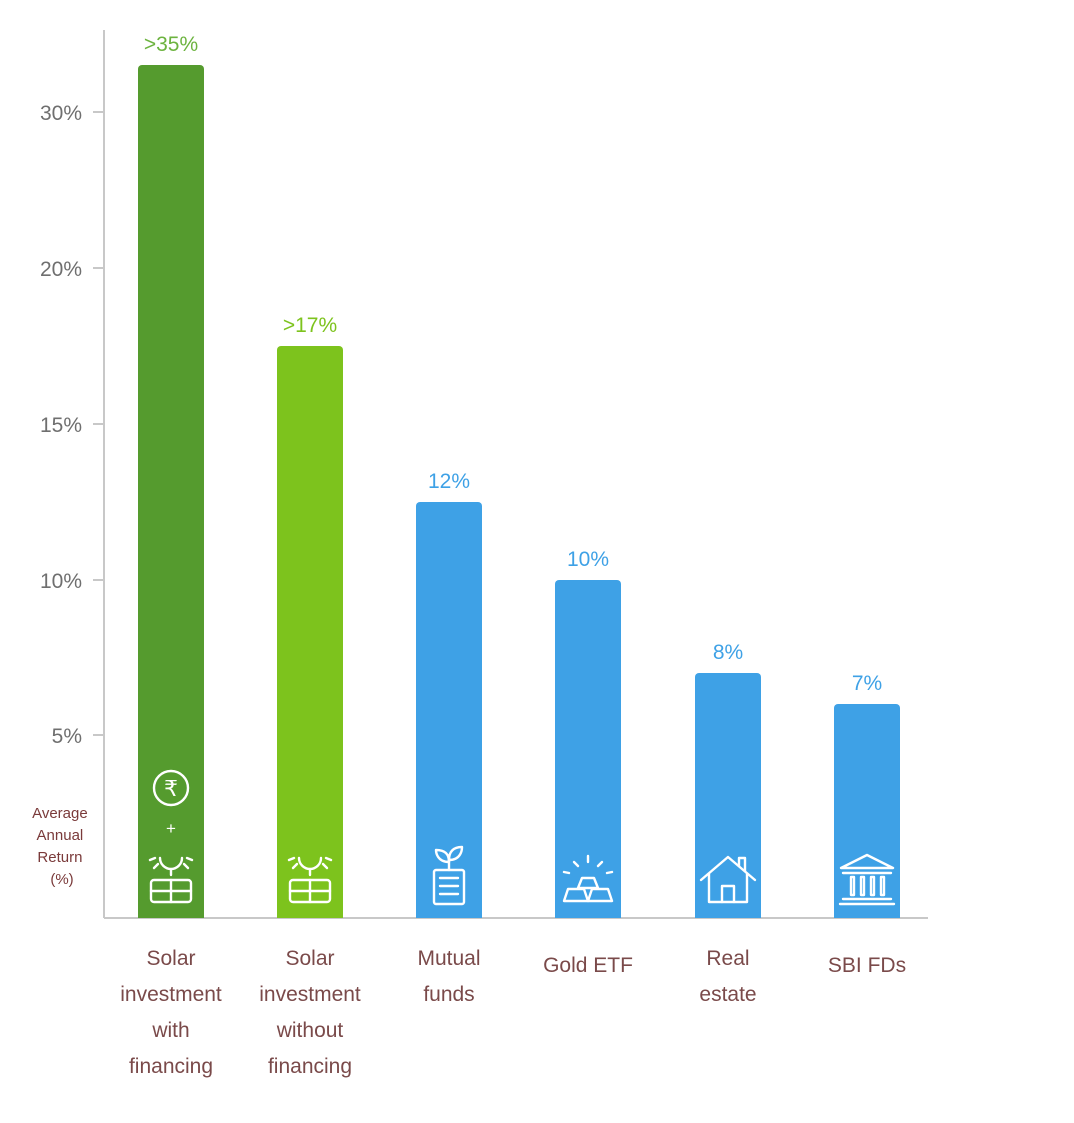 The width and height of the screenshot is (1074, 1123). I want to click on value-label: 7%, so click(867, 683).